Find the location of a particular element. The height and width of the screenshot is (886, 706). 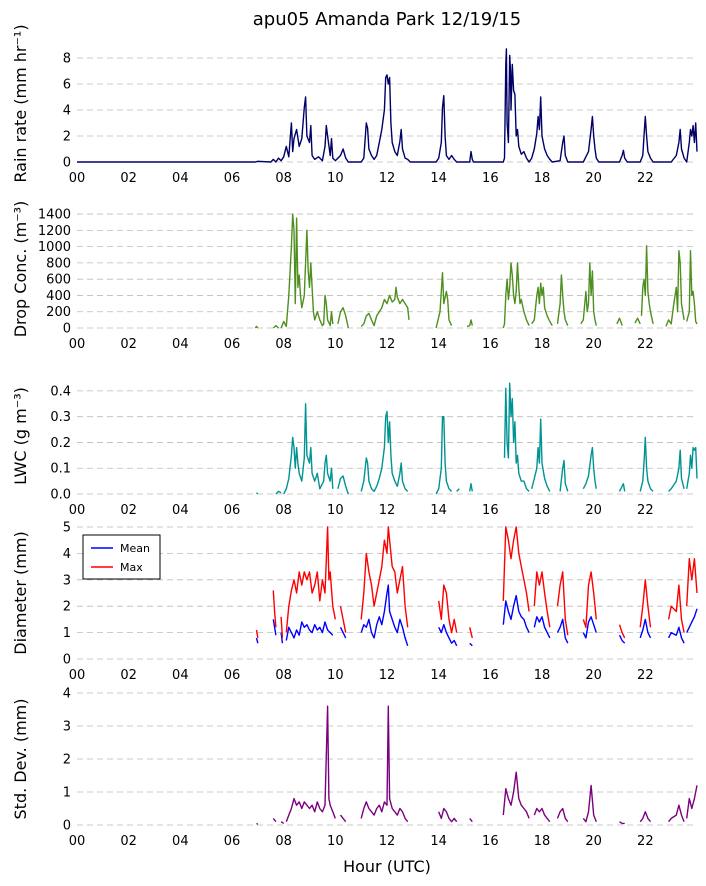

y-axis-label: Rain rate (mm hr⁻¹) is located at coordinates (20, 103).